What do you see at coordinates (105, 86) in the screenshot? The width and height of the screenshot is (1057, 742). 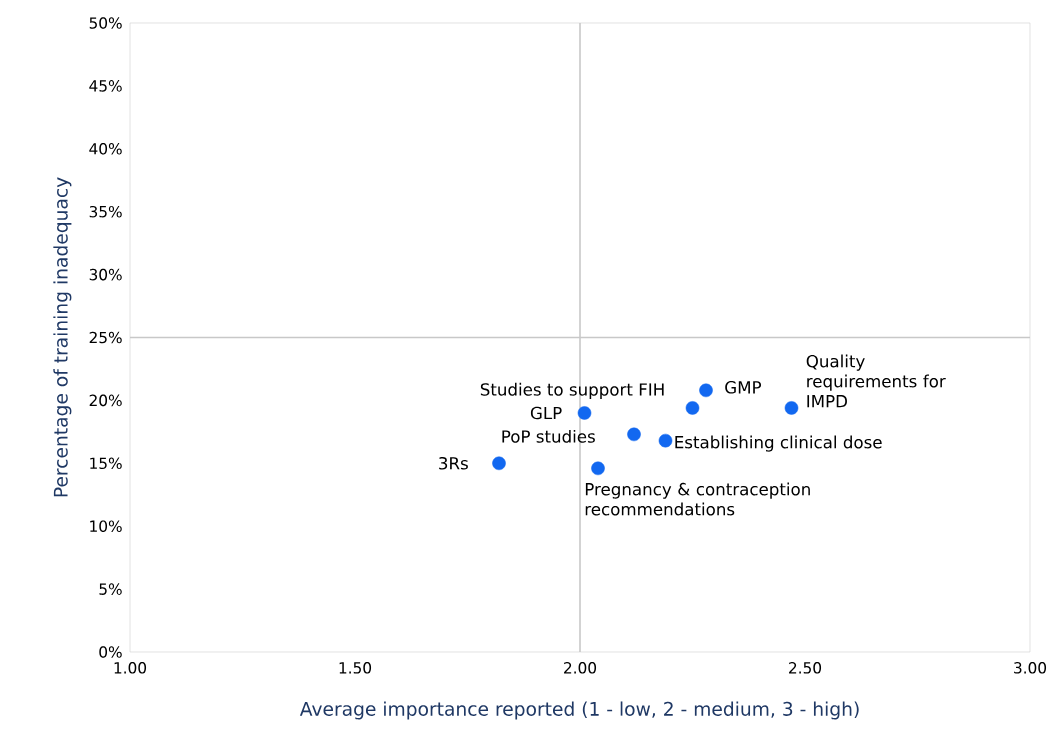 I see `y-tick-label: 45%` at bounding box center [105, 86].